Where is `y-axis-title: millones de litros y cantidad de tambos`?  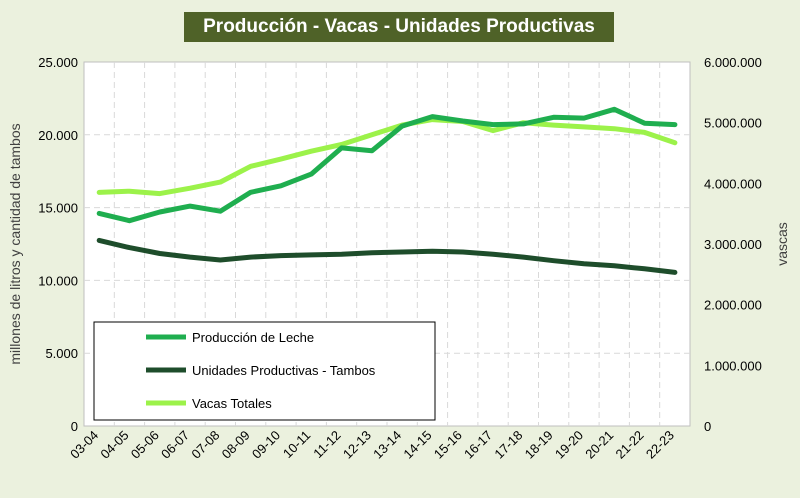 y-axis-title: millones de litros y cantidad de tambos is located at coordinates (15, 243).